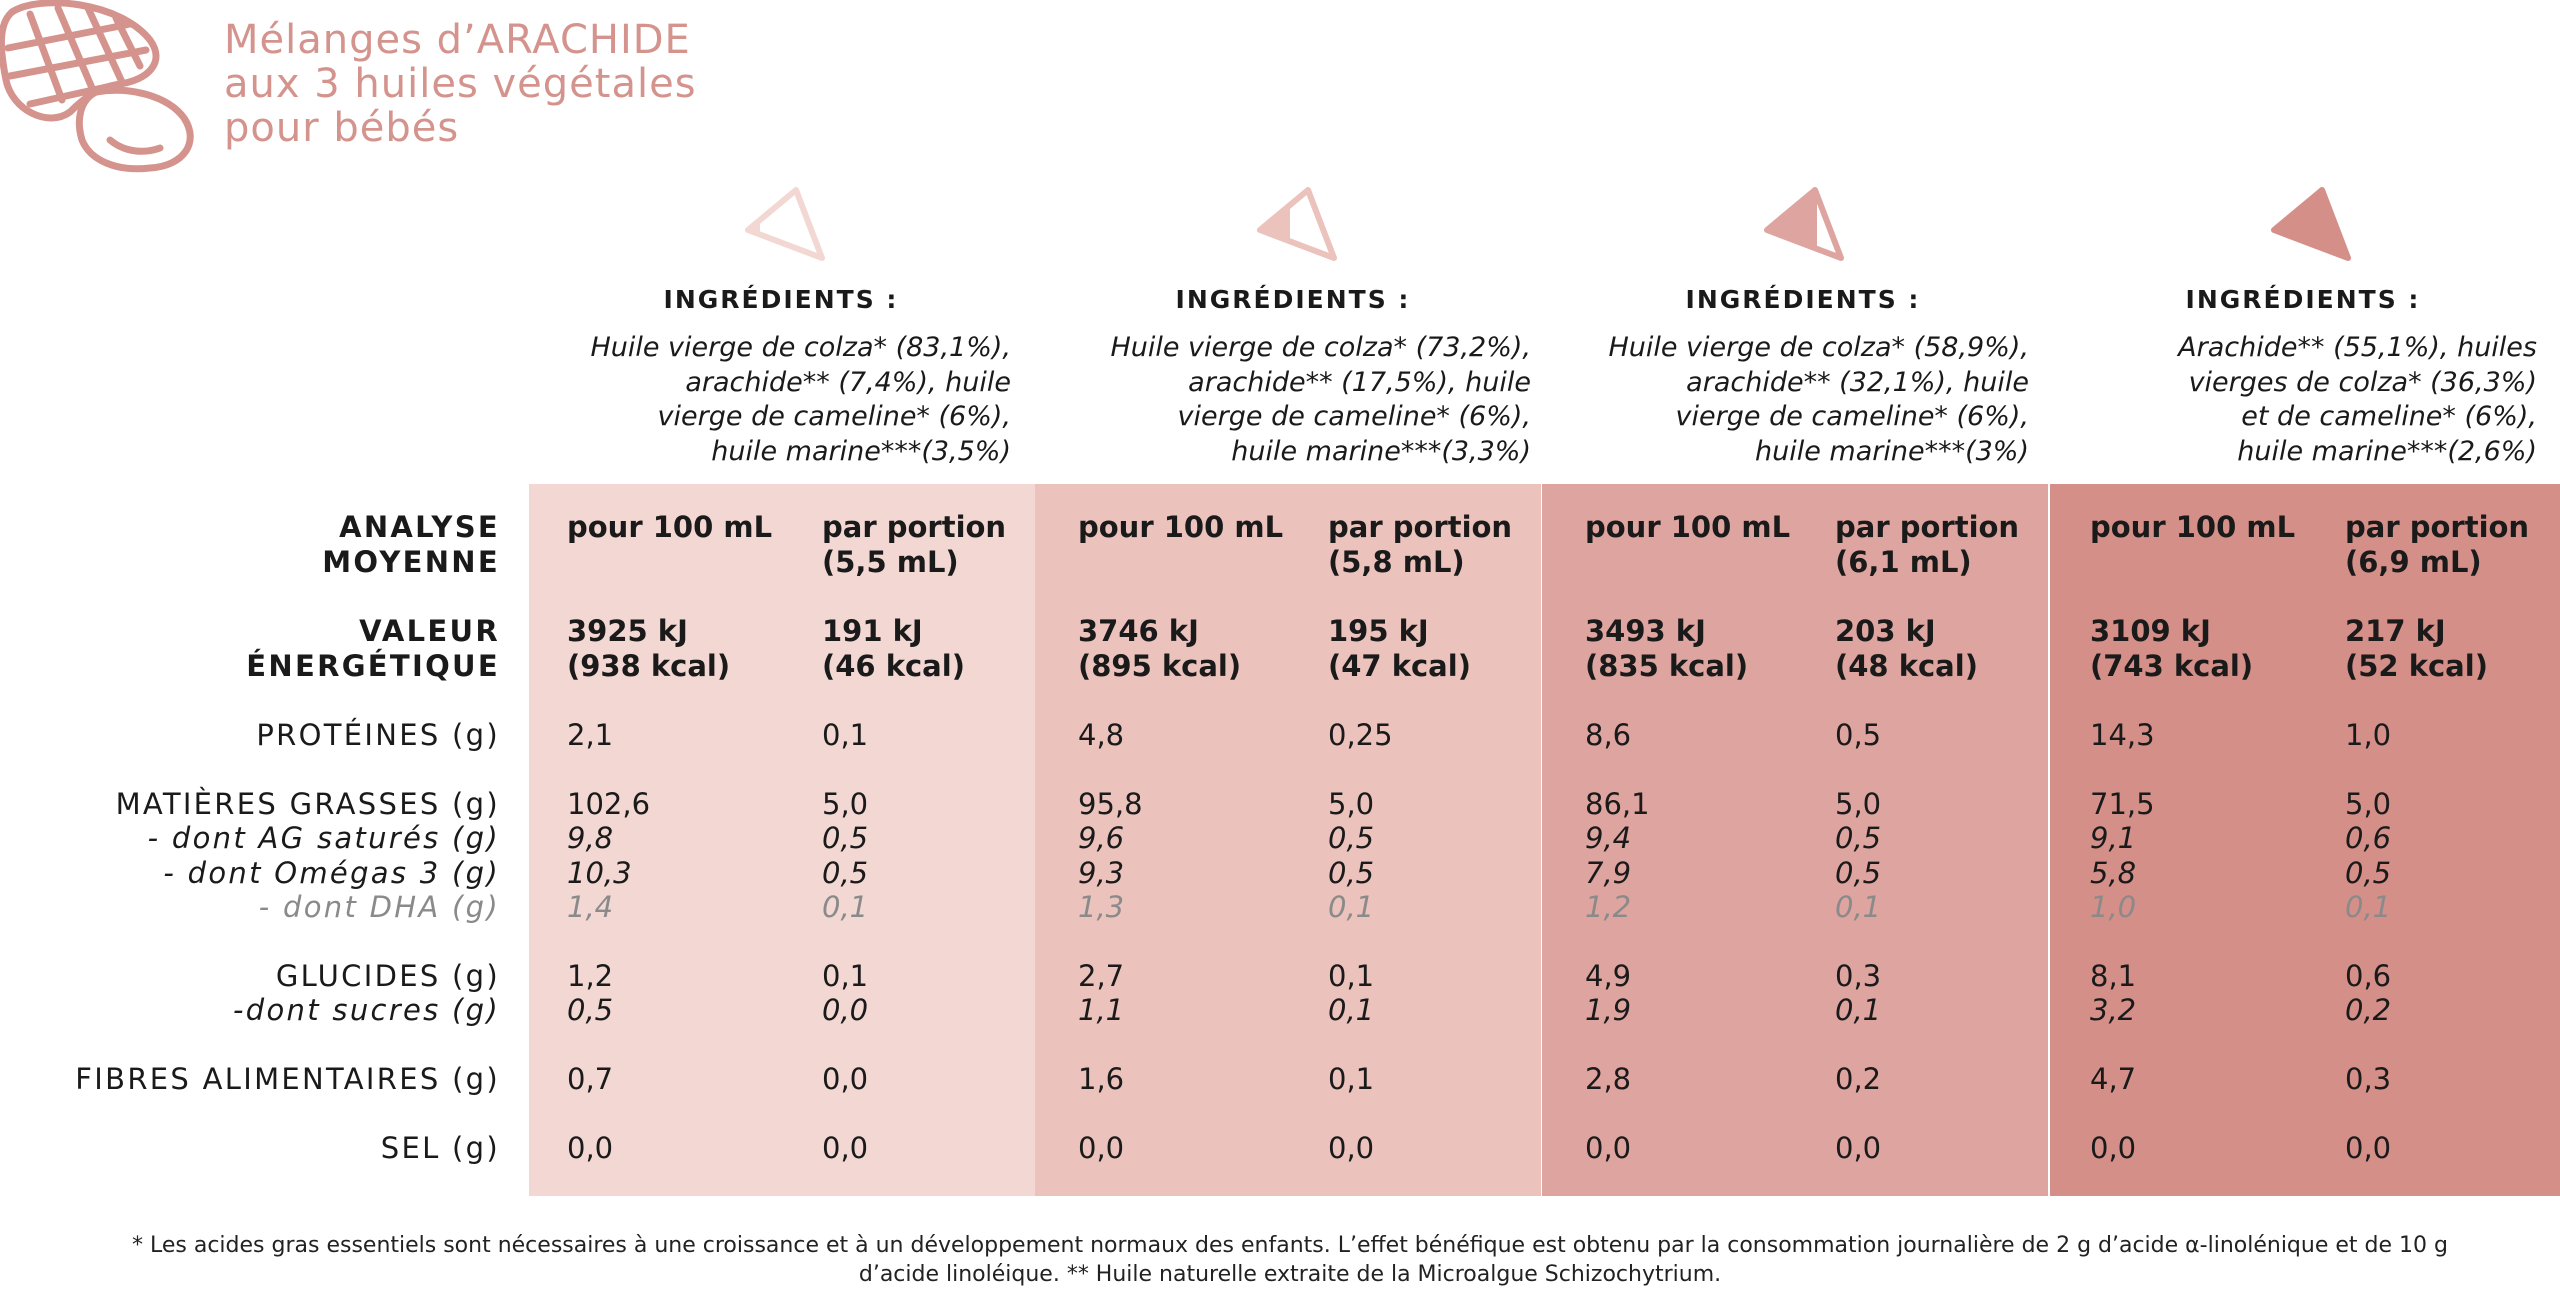  Describe the element at coordinates (590, 907) in the screenshot. I see `cell-dha-100ml: 1,4` at that location.